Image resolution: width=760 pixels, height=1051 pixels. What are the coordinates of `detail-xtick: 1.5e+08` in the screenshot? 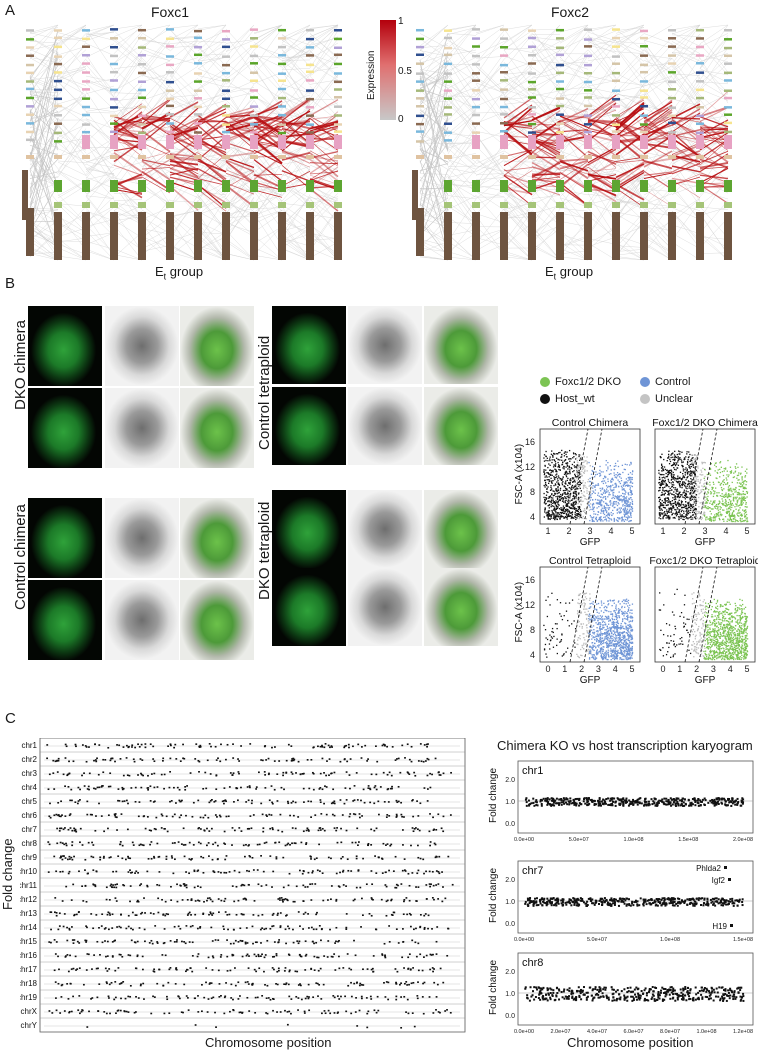 It's located at (743, 940).